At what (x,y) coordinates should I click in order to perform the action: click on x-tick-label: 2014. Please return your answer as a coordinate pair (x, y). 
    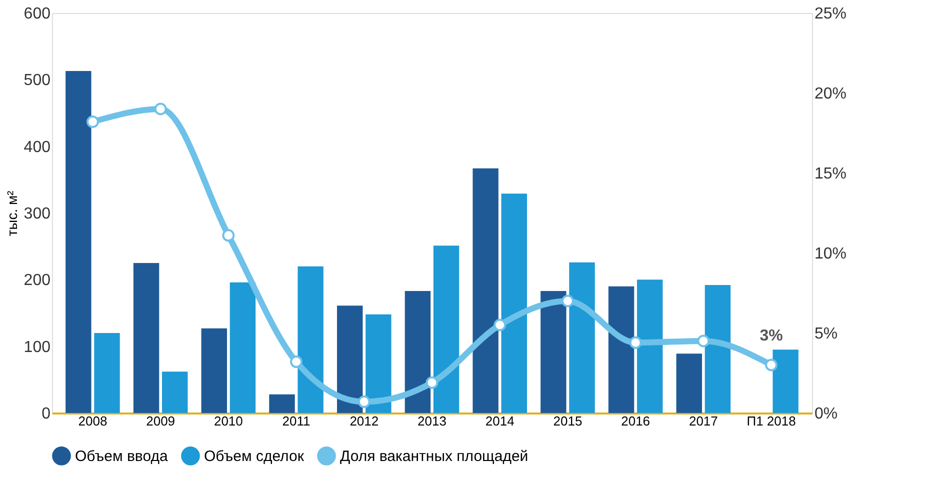
    Looking at the image, I should click on (499, 421).